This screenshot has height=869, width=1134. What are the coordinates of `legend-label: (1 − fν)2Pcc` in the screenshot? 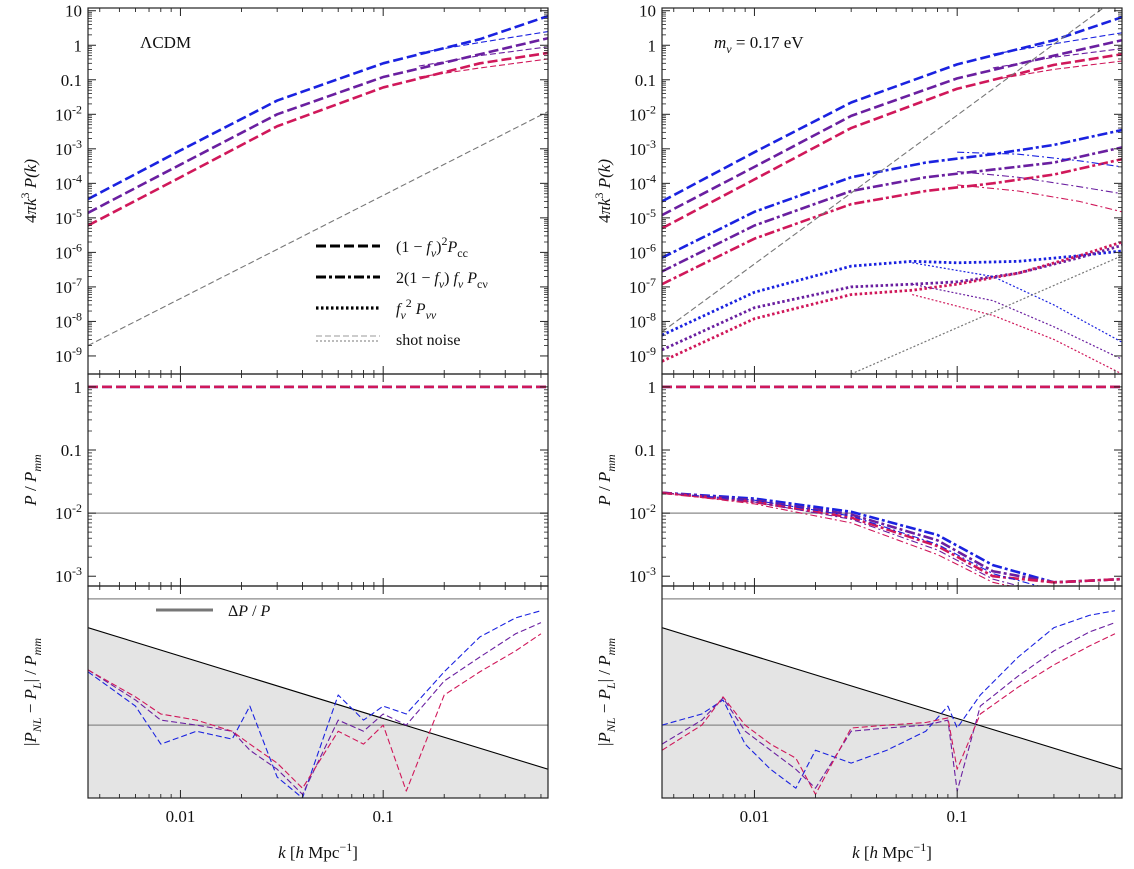 It's located at (432, 247).